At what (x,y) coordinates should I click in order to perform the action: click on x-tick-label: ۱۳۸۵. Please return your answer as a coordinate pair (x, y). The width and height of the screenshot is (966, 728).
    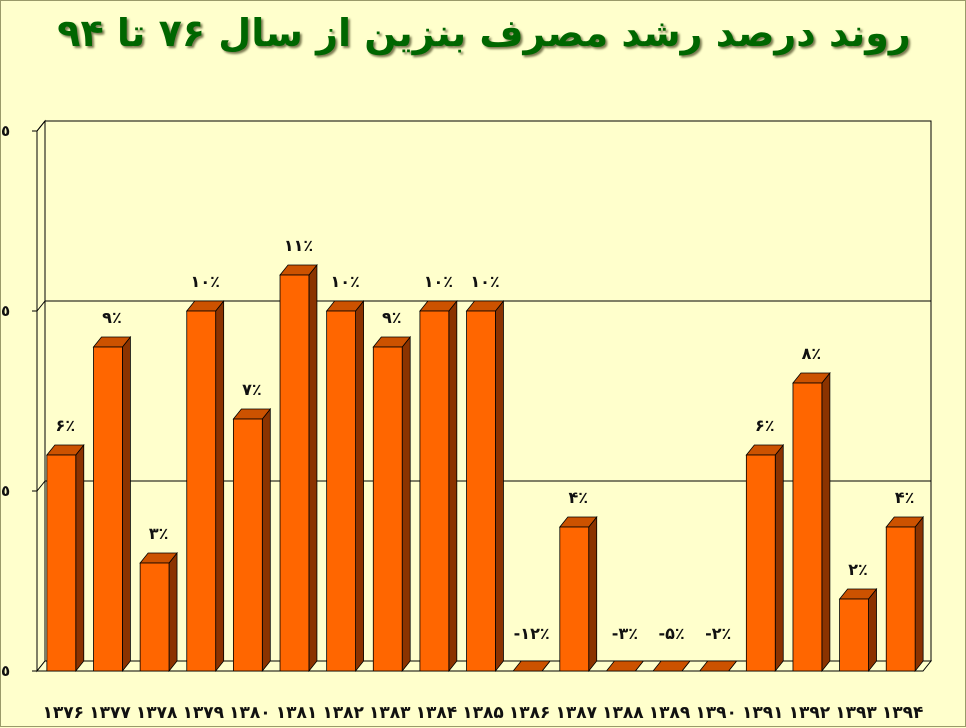
    Looking at the image, I should click on (483, 713).